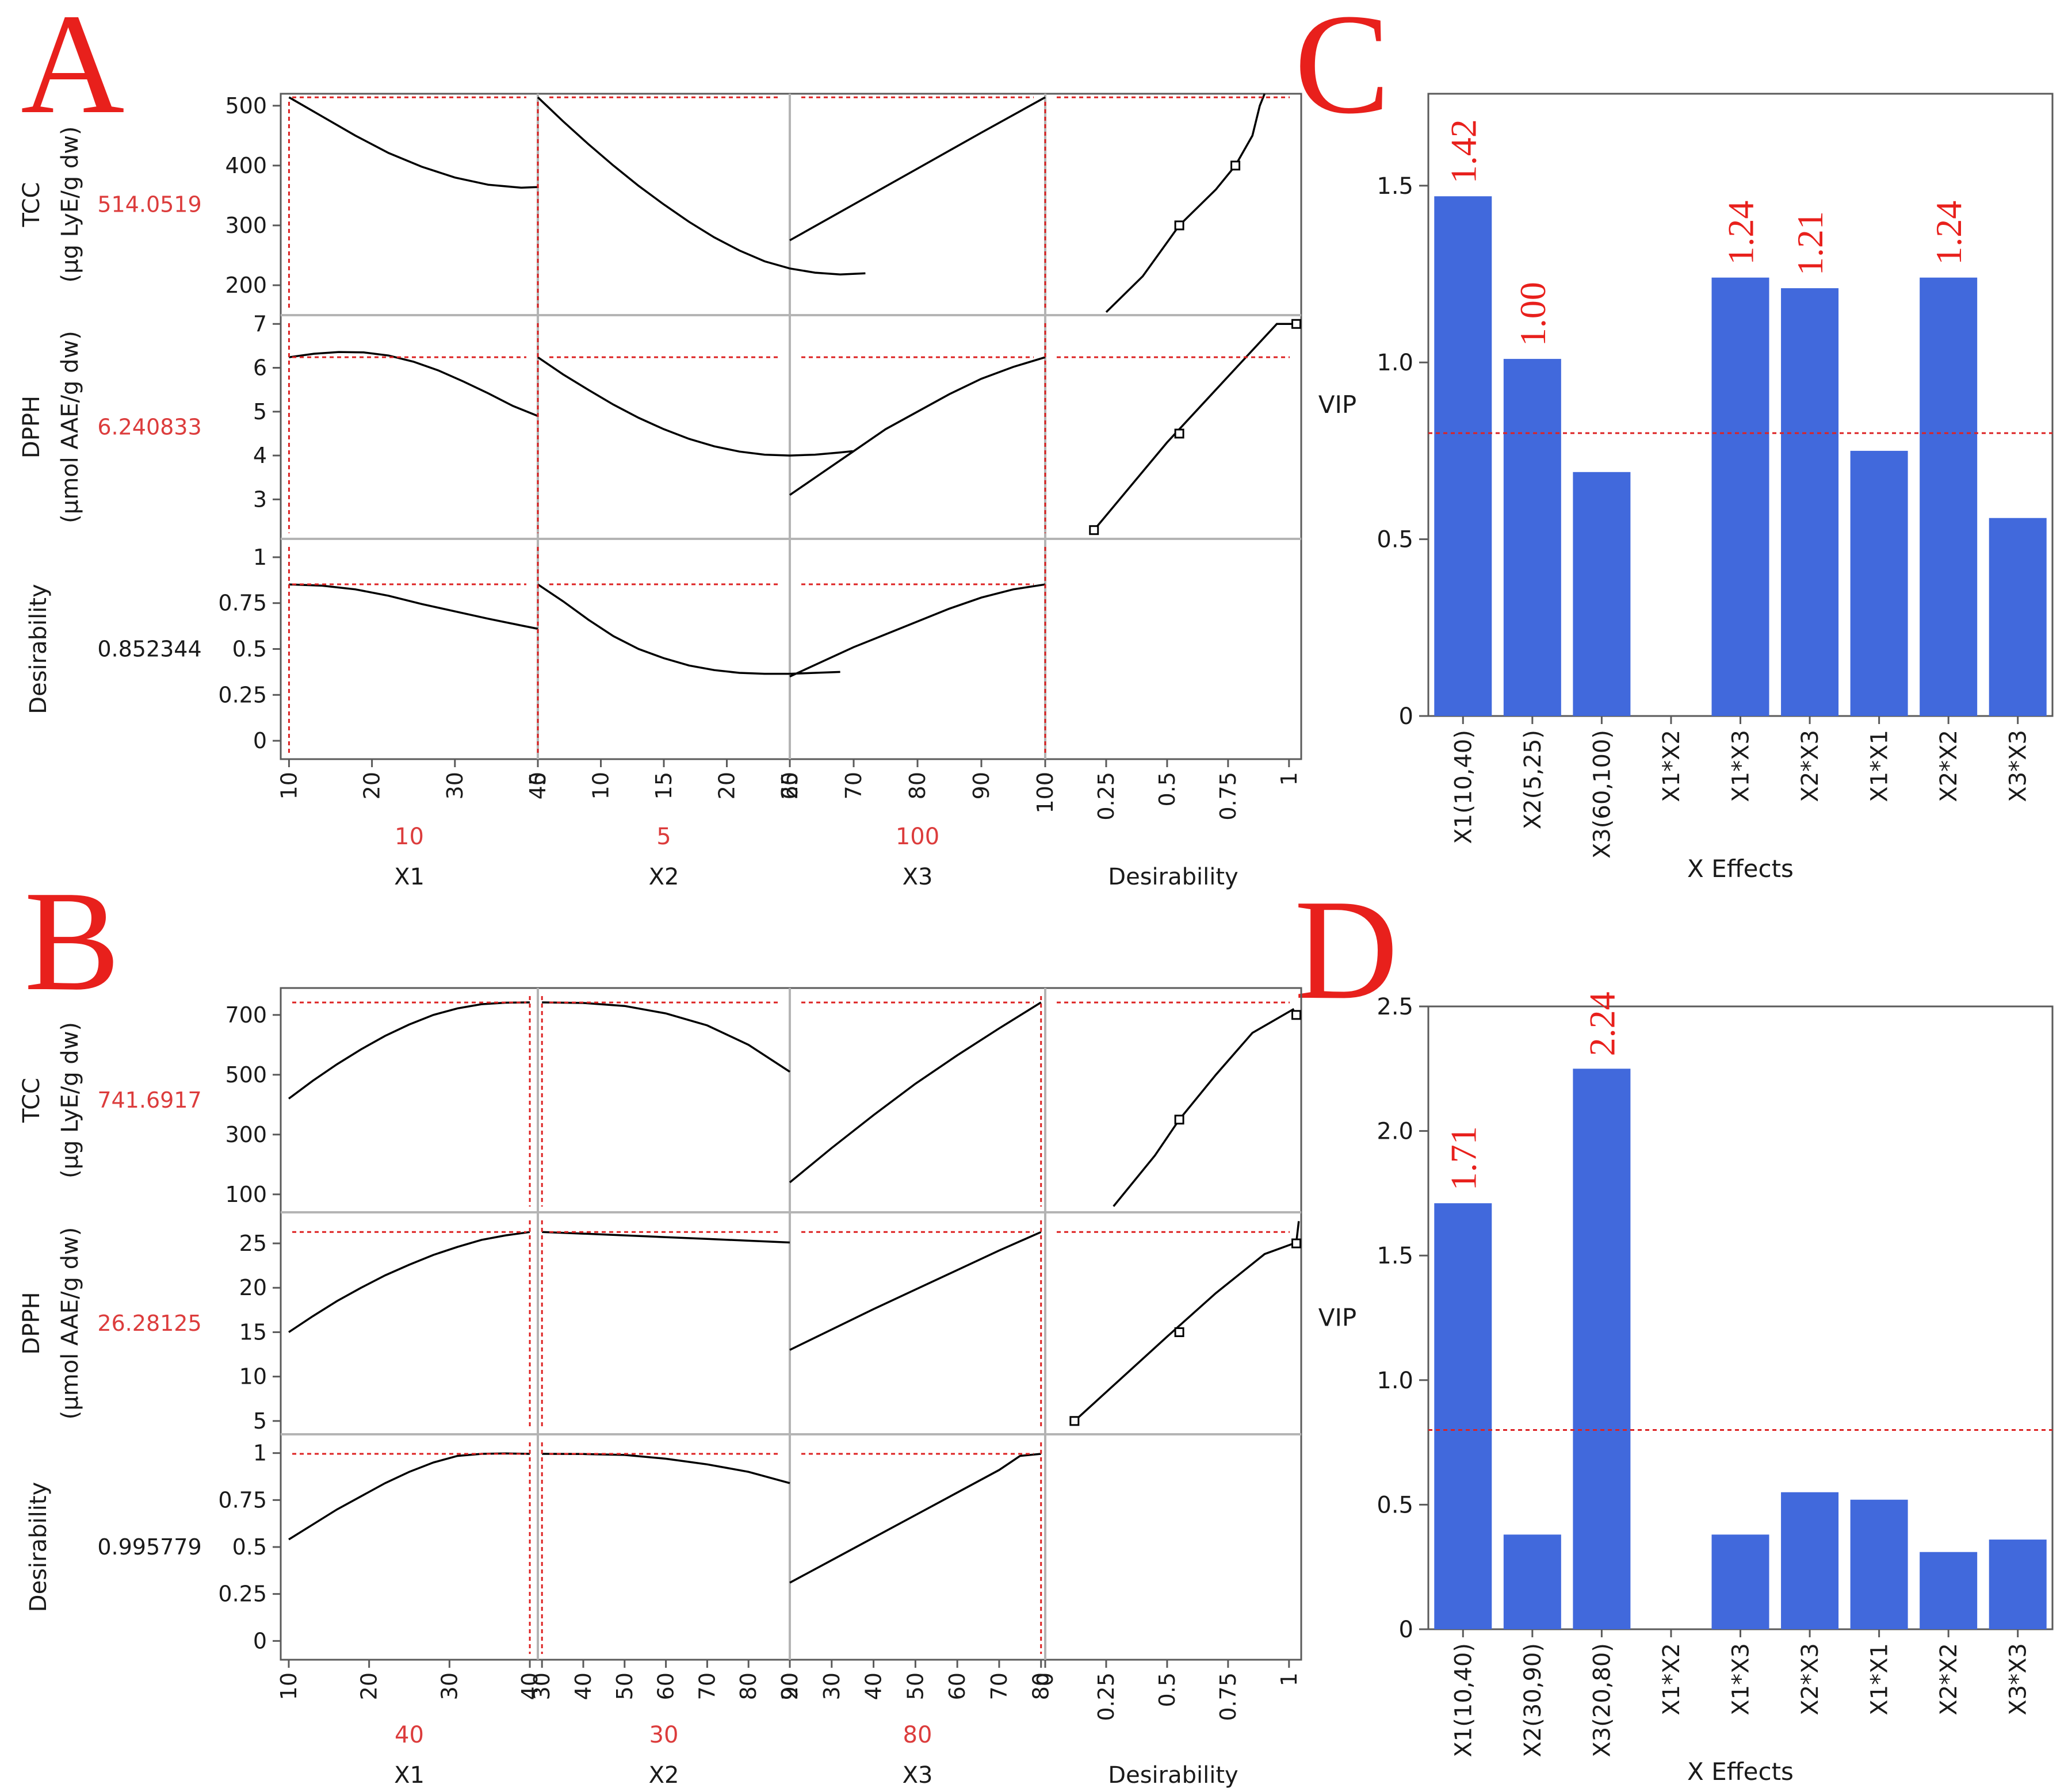 The height and width of the screenshot is (1792, 2068). What do you see at coordinates (31, 1323) in the screenshot?
I see `row-label: DPPH` at bounding box center [31, 1323].